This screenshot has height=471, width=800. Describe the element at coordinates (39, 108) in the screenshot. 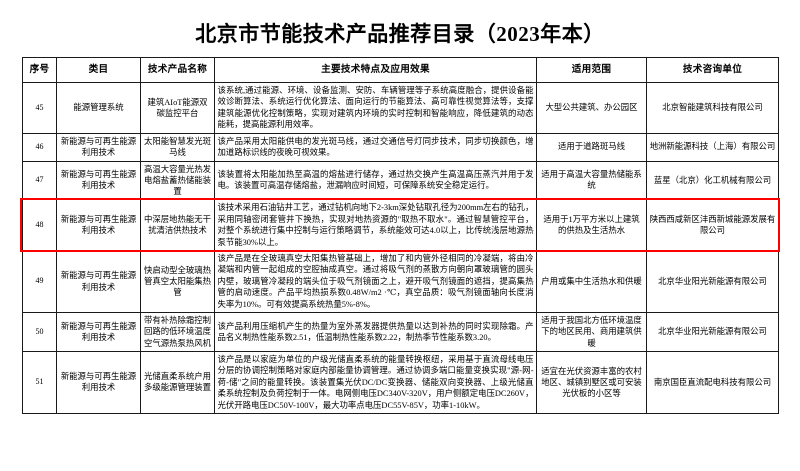

I see `cell-index: 45` at that location.